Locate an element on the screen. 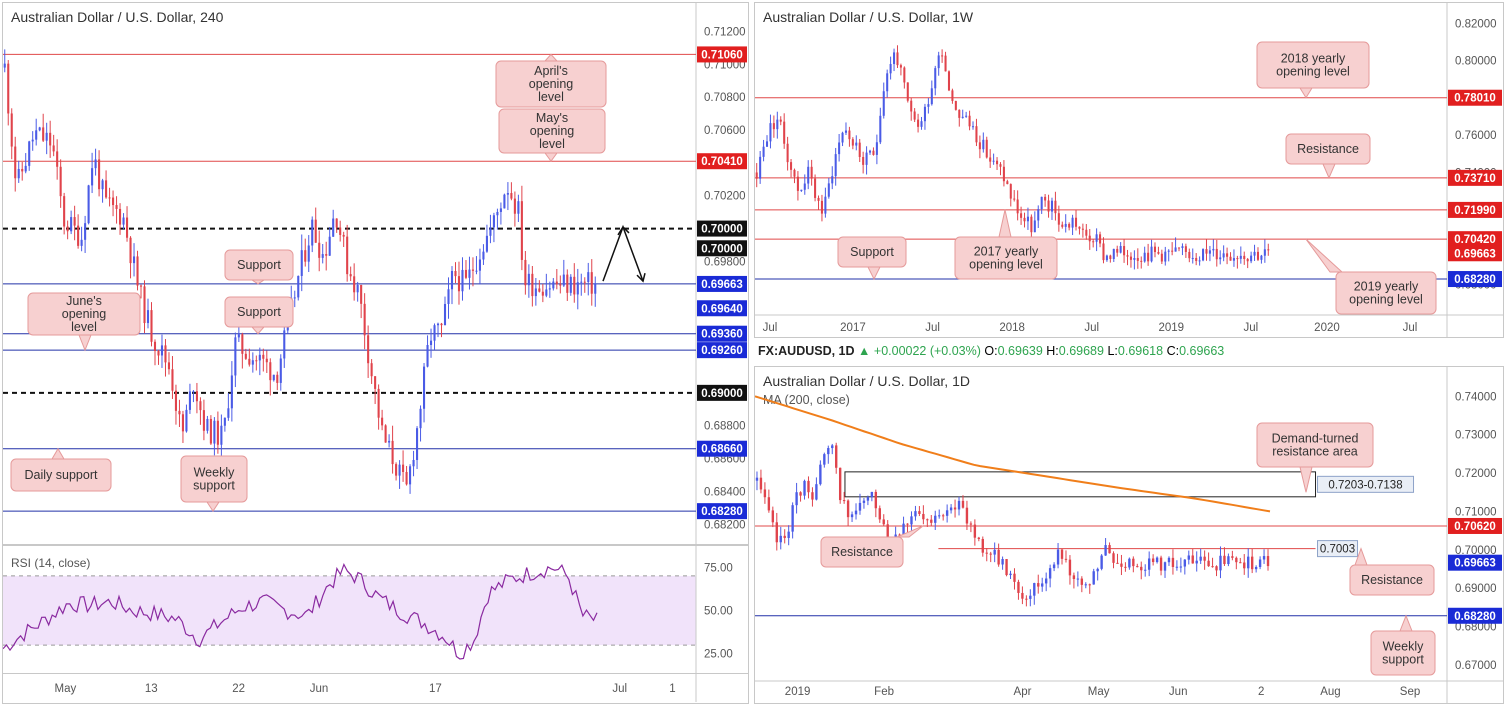 This screenshot has height=706, width=1506. ohlc-symbol: FX:AUDUSD, 1D is located at coordinates (806, 351).